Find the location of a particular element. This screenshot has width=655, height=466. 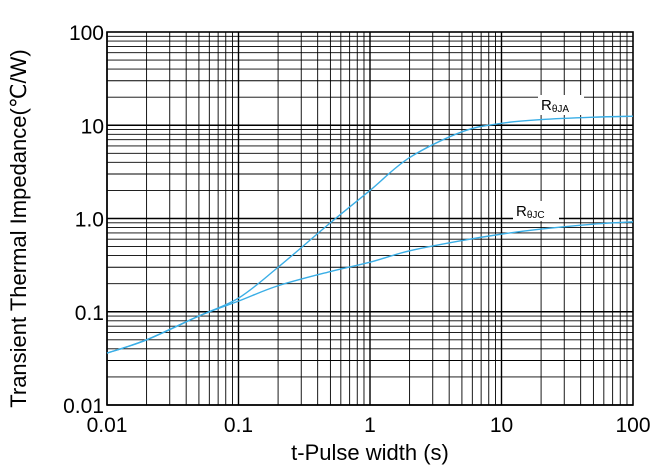

x-tick-label: 0.1 is located at coordinates (238, 425).